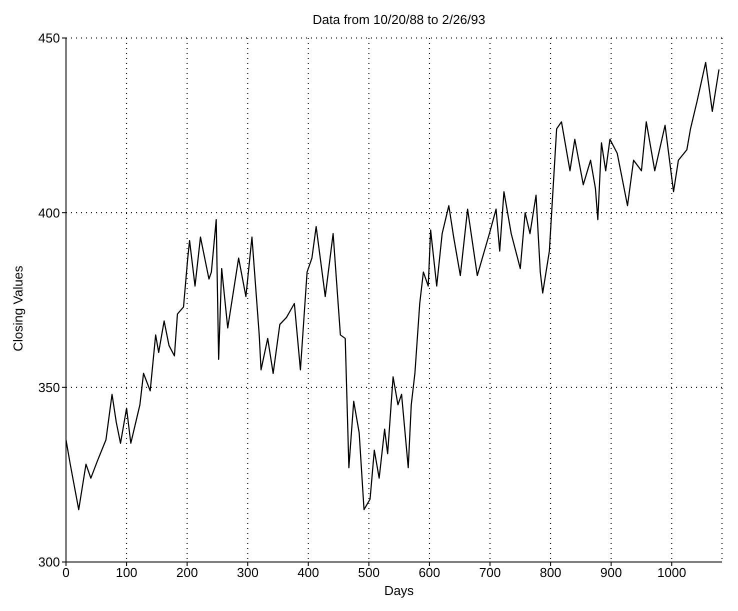 This screenshot has width=738, height=611. I want to click on x-tick-label: 1000, so click(671, 572).